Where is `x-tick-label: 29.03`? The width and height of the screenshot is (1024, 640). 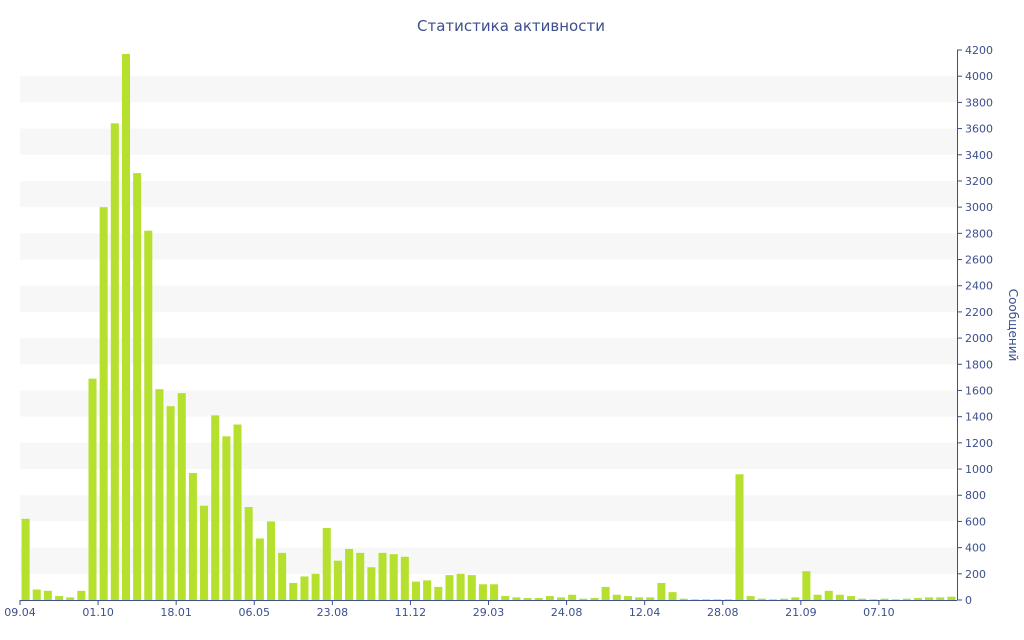 x-tick-label: 29.03 is located at coordinates (489, 612).